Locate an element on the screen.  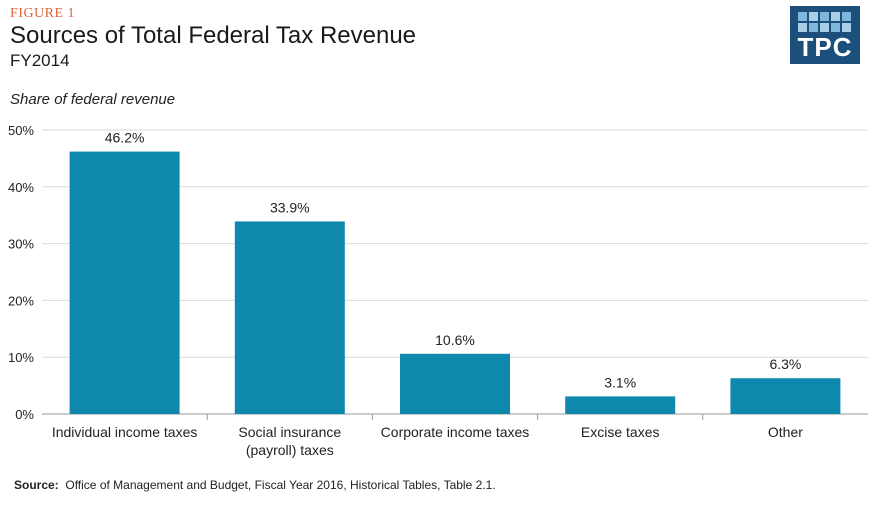
y-tick-label: 0% is located at coordinates (24, 414).